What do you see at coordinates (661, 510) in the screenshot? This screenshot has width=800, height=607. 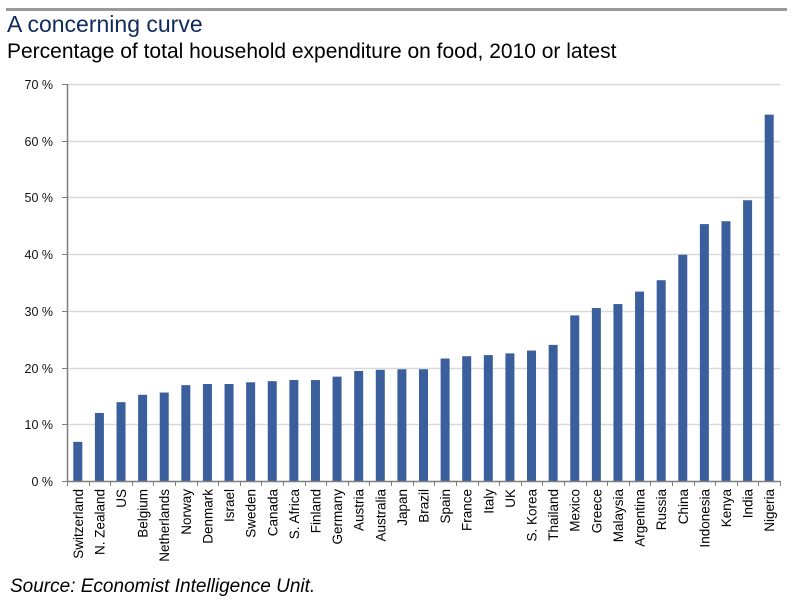 I see `x-tick-label: Russia` at bounding box center [661, 510].